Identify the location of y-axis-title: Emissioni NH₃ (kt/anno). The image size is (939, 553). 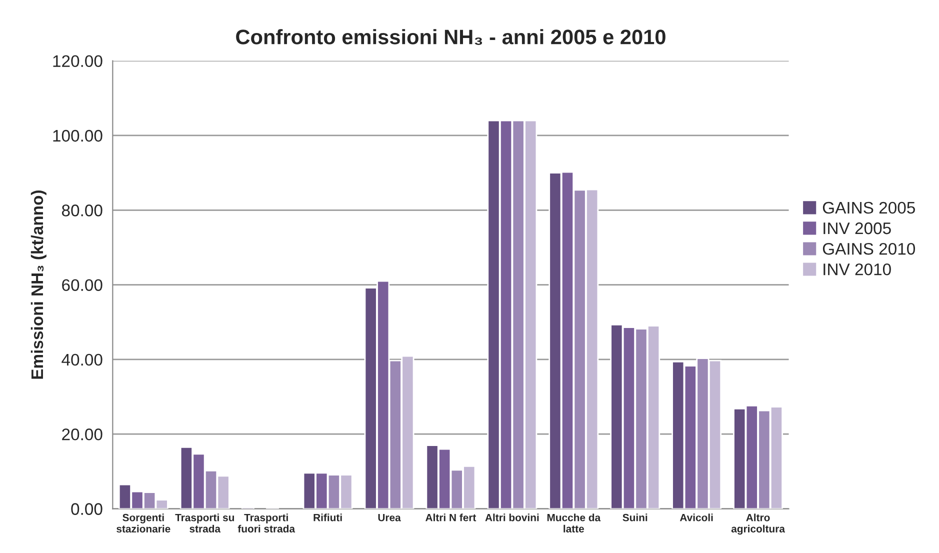
(38, 284).